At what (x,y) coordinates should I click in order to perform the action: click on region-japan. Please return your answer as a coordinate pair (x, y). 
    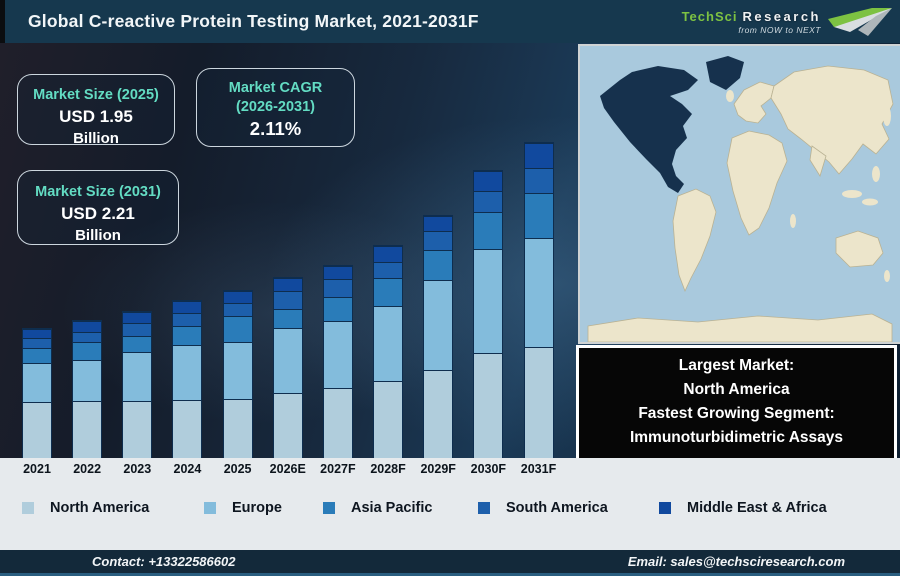
    Looking at the image, I should click on (887, 116).